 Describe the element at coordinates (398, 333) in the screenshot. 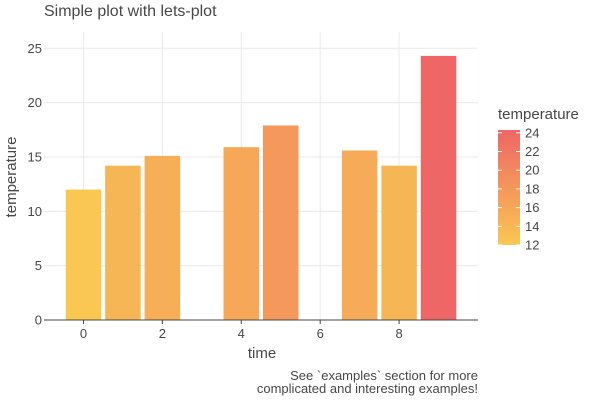

I see `x-tick-label: 8` at that location.